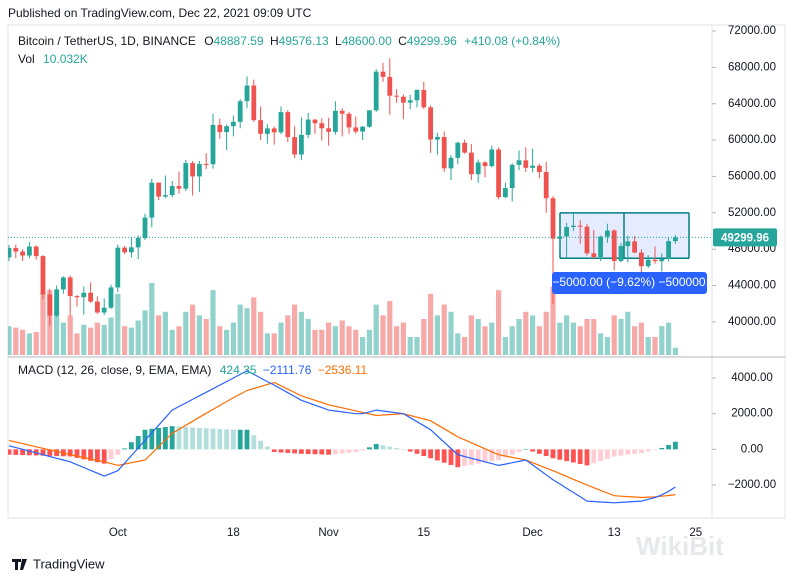 The image size is (793, 582). Describe the element at coordinates (338, 41) in the screenshot. I see `ohlc-key: L` at that location.